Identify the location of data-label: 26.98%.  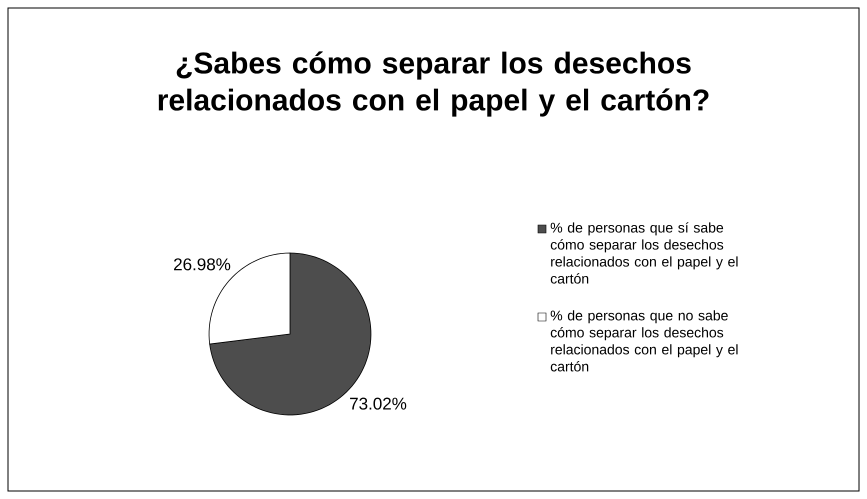
(202, 264).